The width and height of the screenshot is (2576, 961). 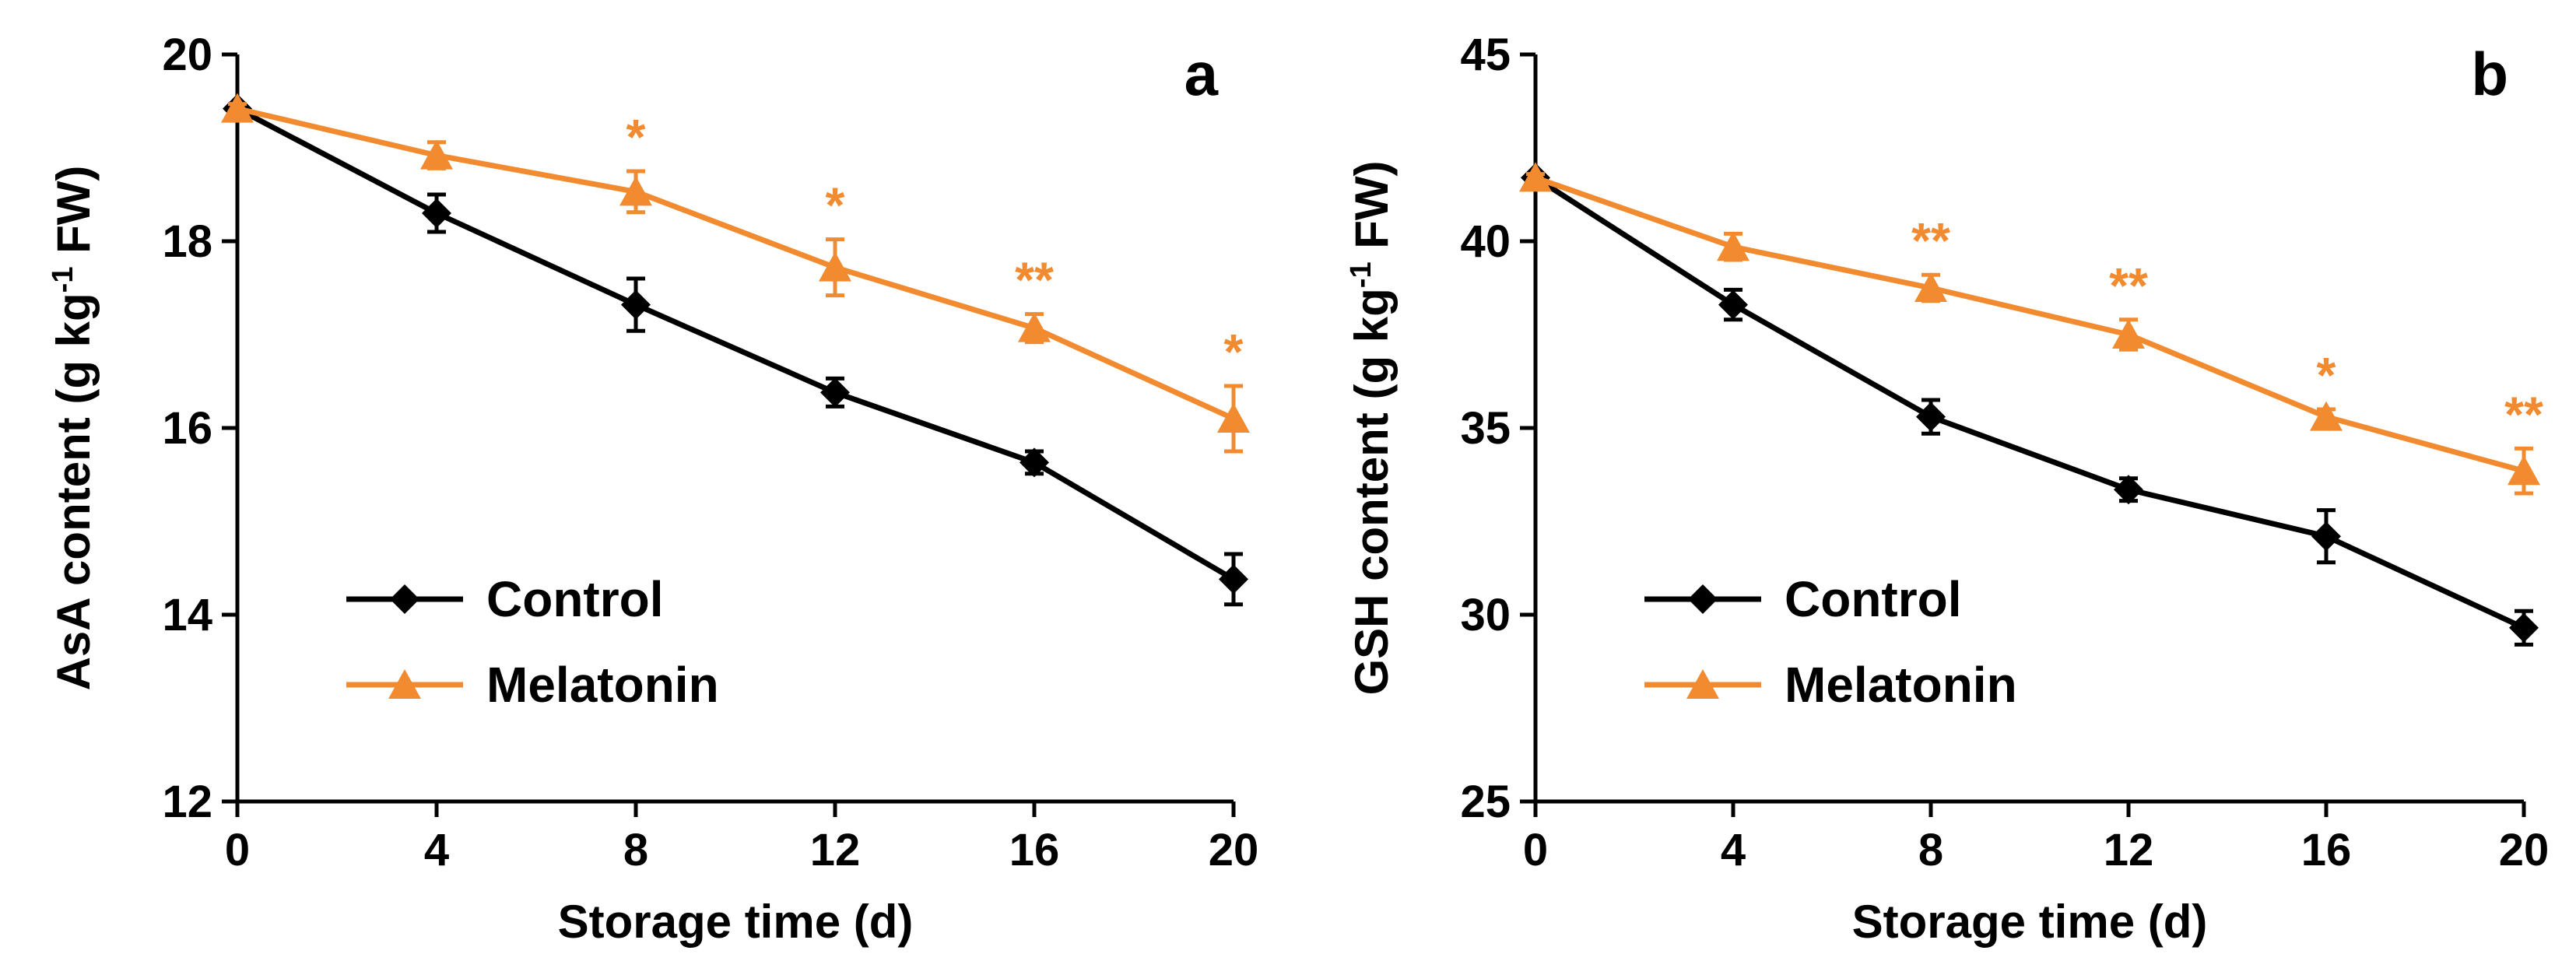 What do you see at coordinates (187, 615) in the screenshot?
I see `y-tick-label: 14` at bounding box center [187, 615].